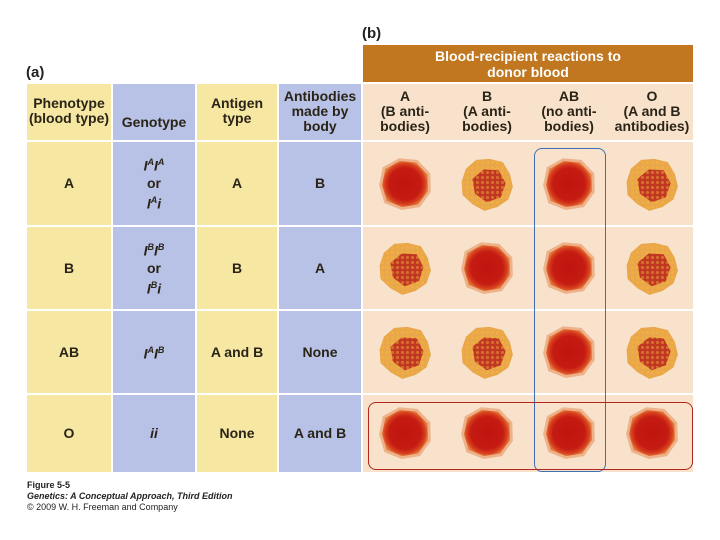  What do you see at coordinates (102, 507) in the screenshot?
I see `copyright: © 2009 W. H. Freeman and Company` at bounding box center [102, 507].